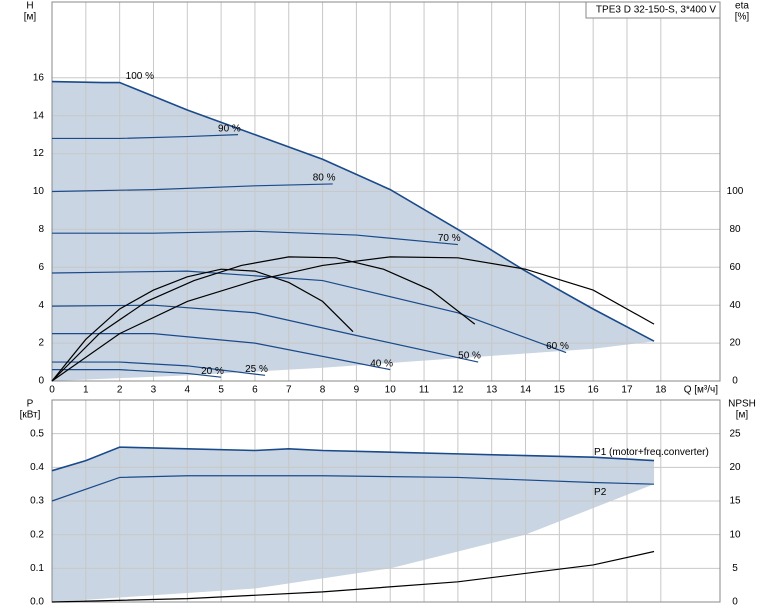  Describe the element at coordinates (37, 467) in the screenshot. I see `y-tick-label: 0.4` at that location.